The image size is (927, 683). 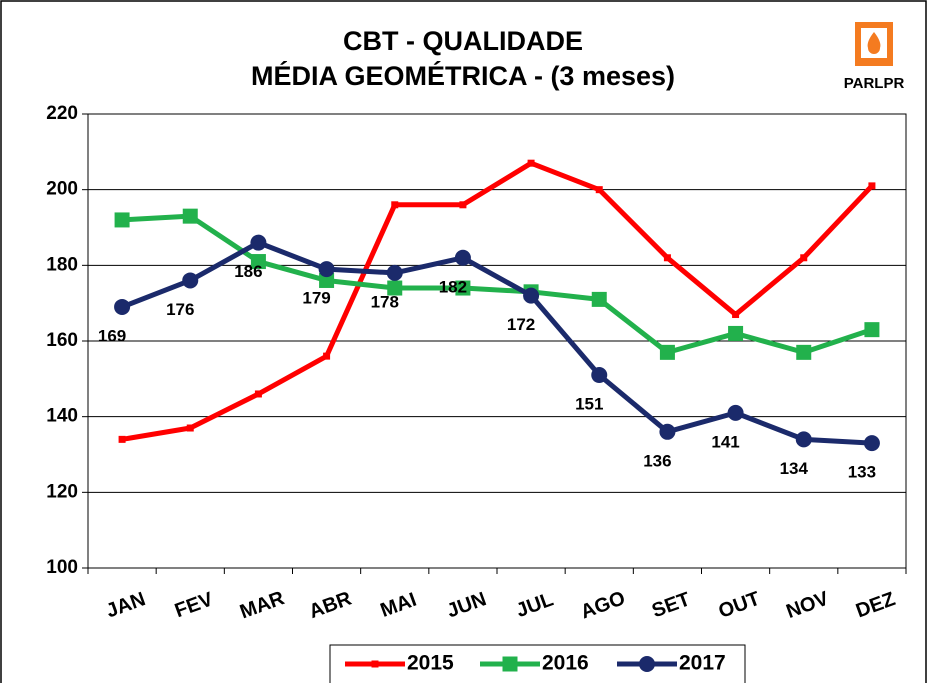 What do you see at coordinates (463, 41) in the screenshot?
I see `chart-title: CBT - QUALIDADE` at bounding box center [463, 41].